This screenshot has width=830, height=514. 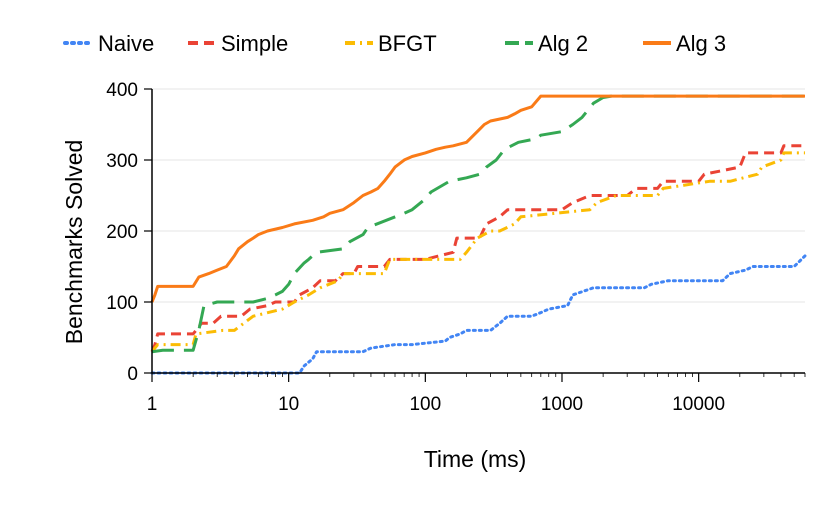 I want to click on x-tick-label: 10000, so click(x=698, y=404).